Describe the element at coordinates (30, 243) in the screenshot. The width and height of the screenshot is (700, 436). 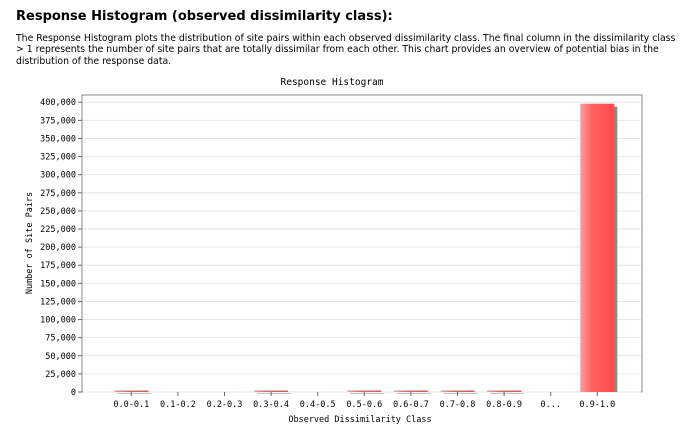
I see `y-axis-label: Number of Site Pairs` at that location.